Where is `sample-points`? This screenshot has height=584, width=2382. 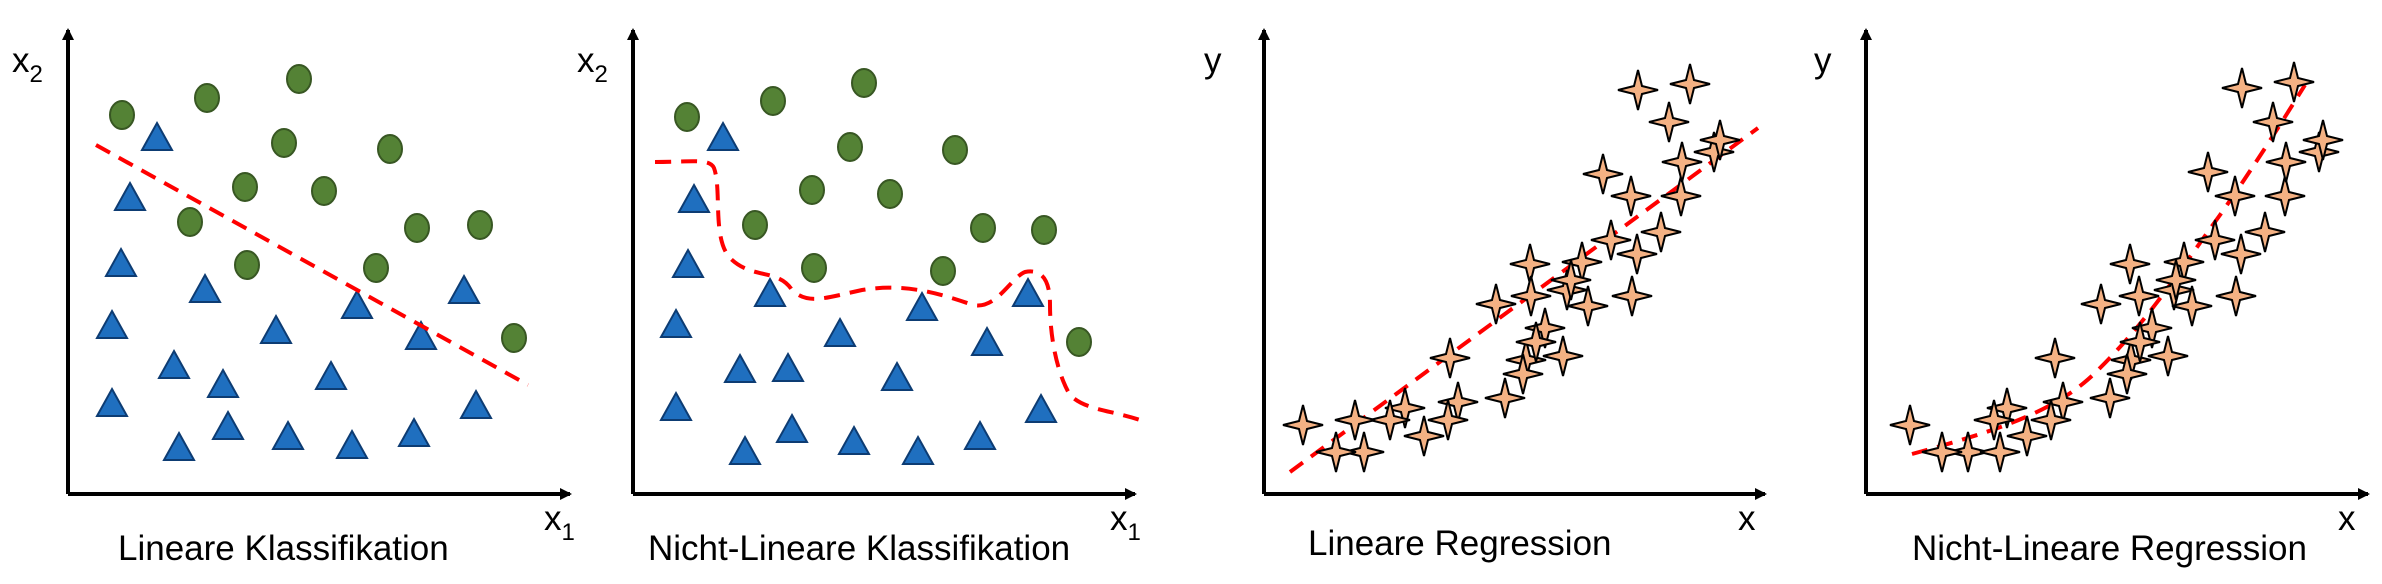 sample-points is located at coordinates (1511, 268).